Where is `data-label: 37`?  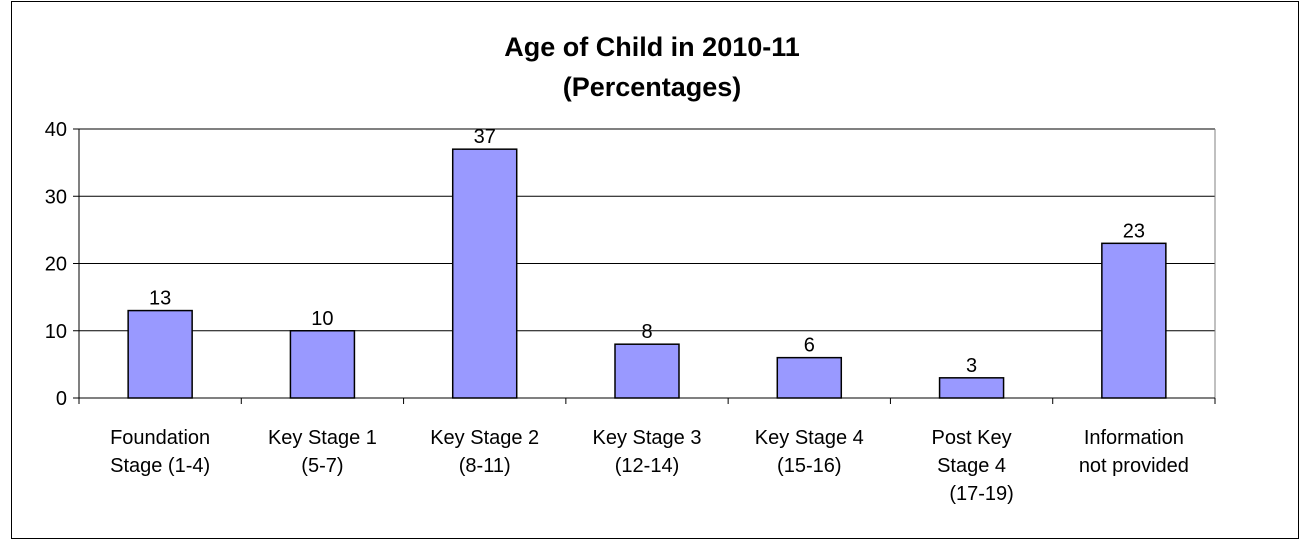
data-label: 37 is located at coordinates (485, 137).